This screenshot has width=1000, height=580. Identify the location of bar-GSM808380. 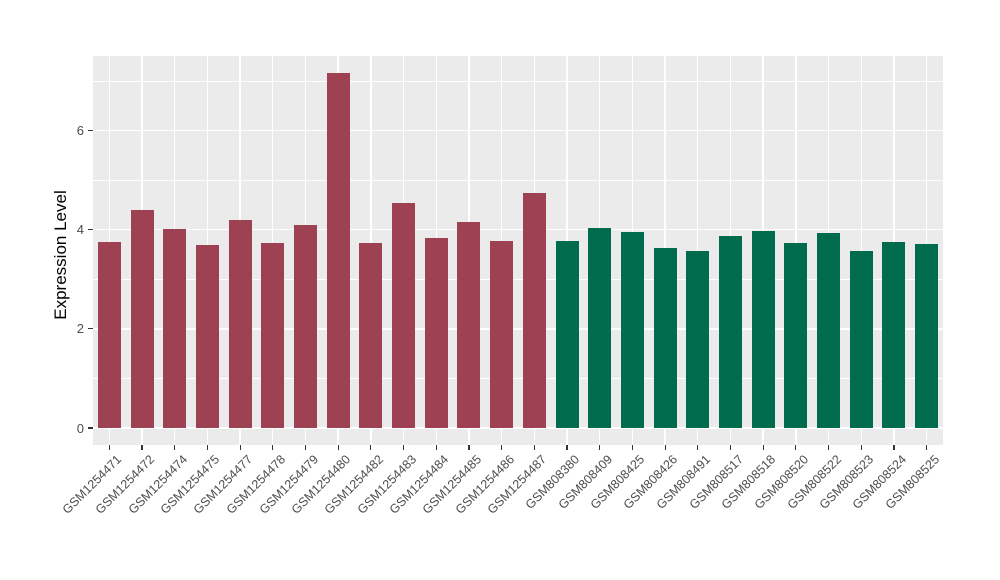
(567, 334).